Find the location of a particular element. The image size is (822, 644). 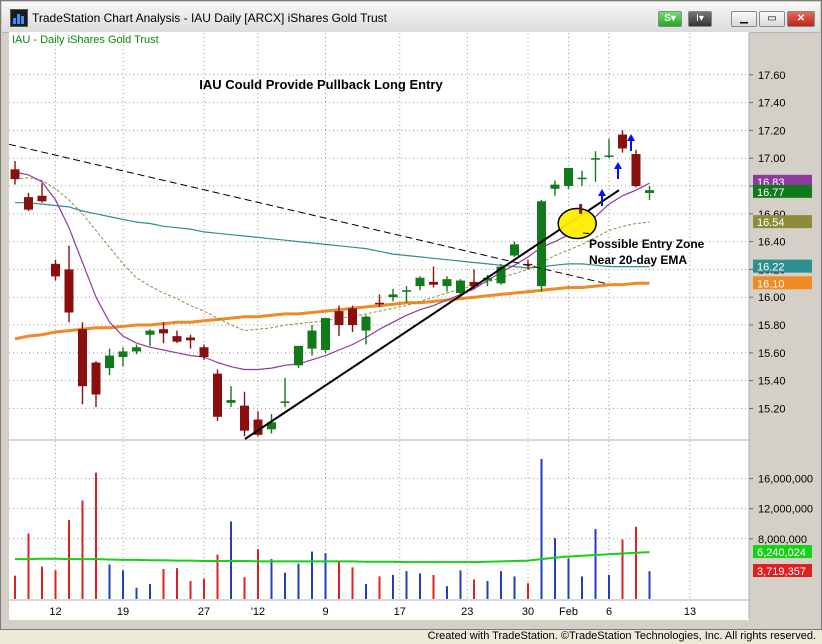

entry-zone-pointer is located at coordinates (586, 233).